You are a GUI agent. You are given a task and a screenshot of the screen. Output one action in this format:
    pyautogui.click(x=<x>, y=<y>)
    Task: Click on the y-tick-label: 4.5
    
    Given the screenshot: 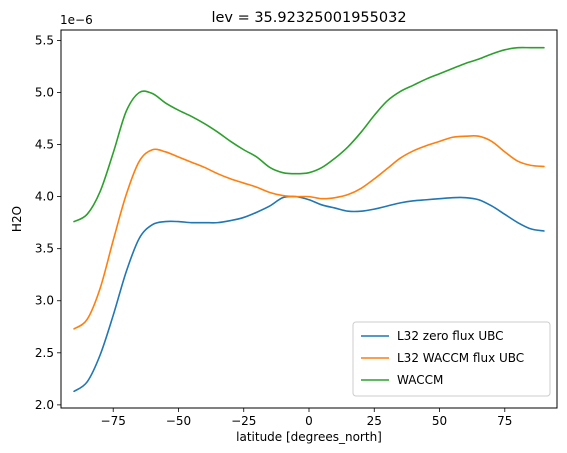 What is the action you would take?
    pyautogui.click(x=44, y=145)
    